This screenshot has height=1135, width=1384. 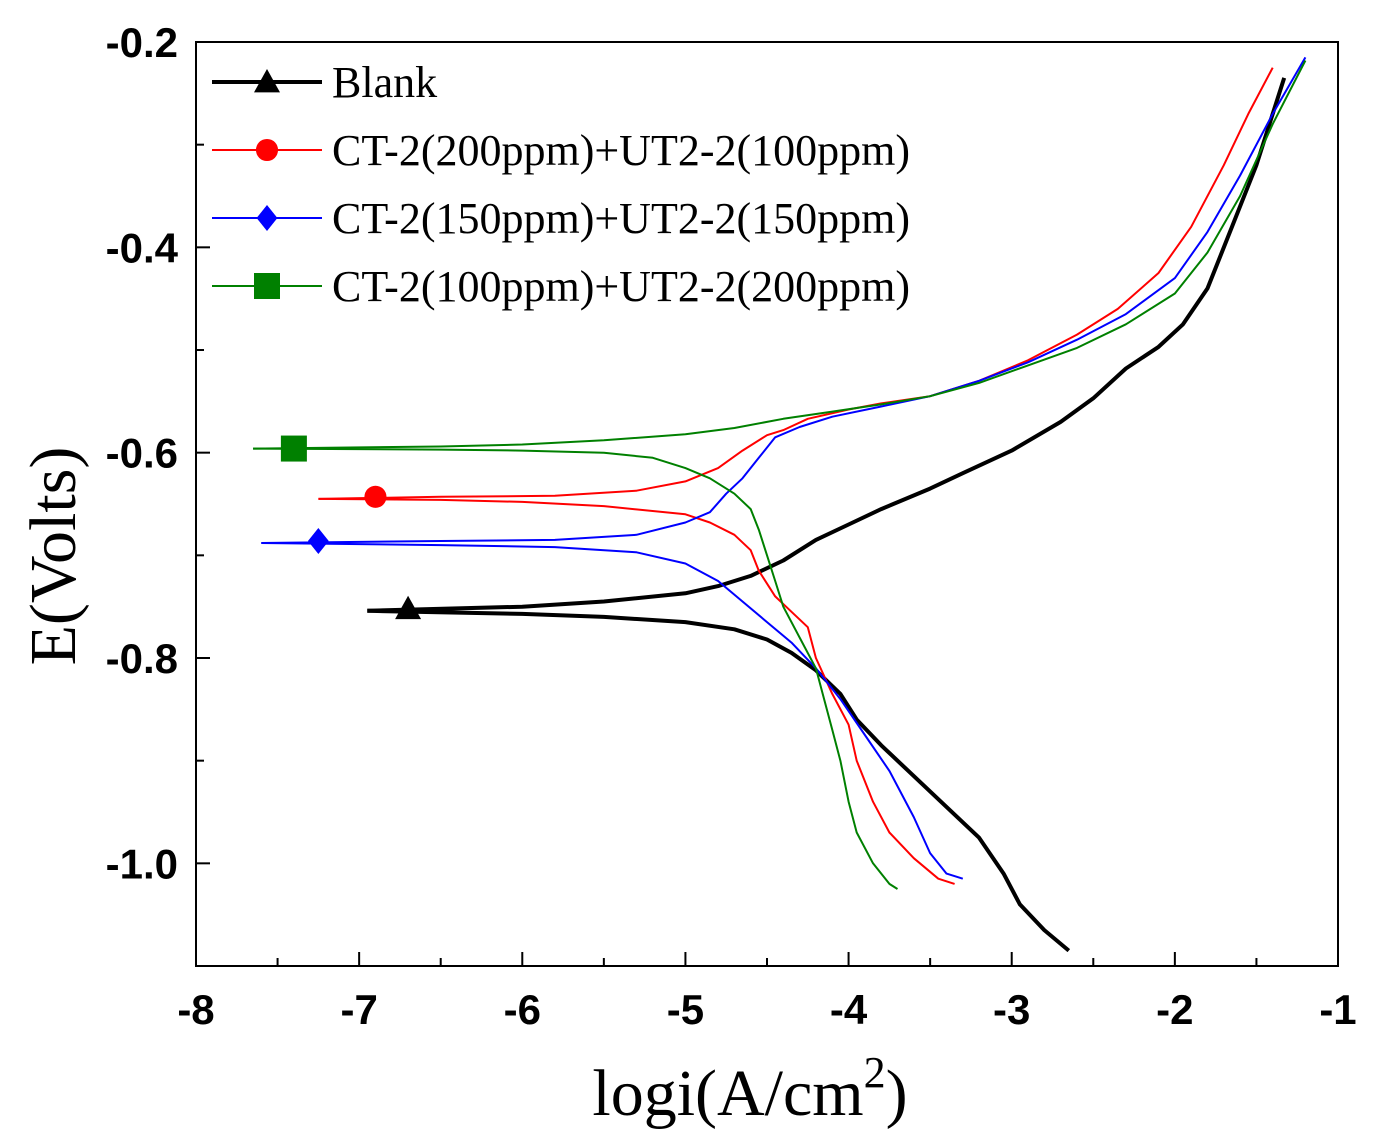 I want to click on y-tick-label: -0.6, so click(x=142, y=453).